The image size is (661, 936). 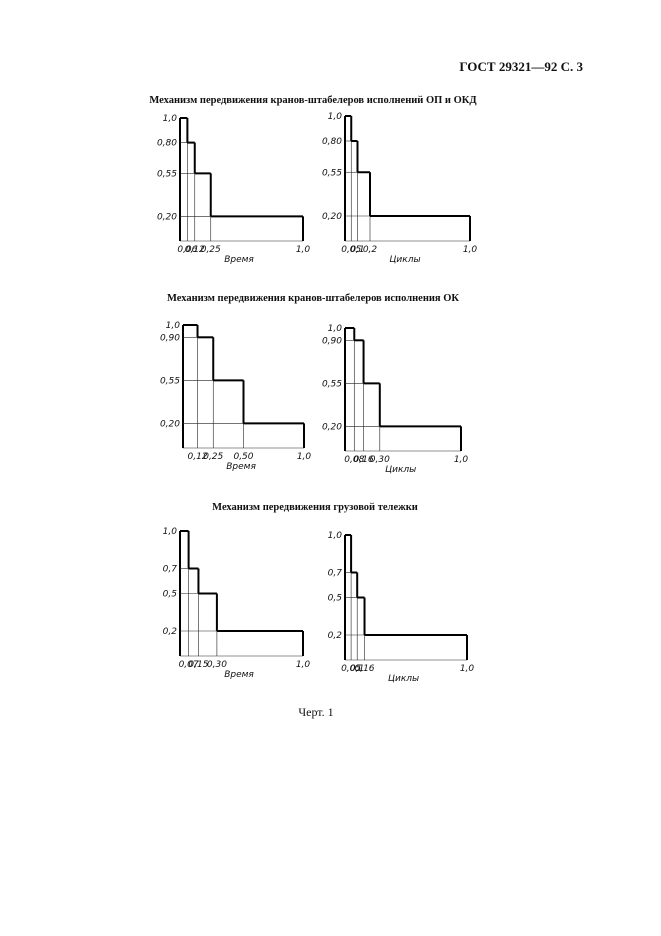 What do you see at coordinates (315, 712) in the screenshot?
I see `caption: Черт. 1` at bounding box center [315, 712].